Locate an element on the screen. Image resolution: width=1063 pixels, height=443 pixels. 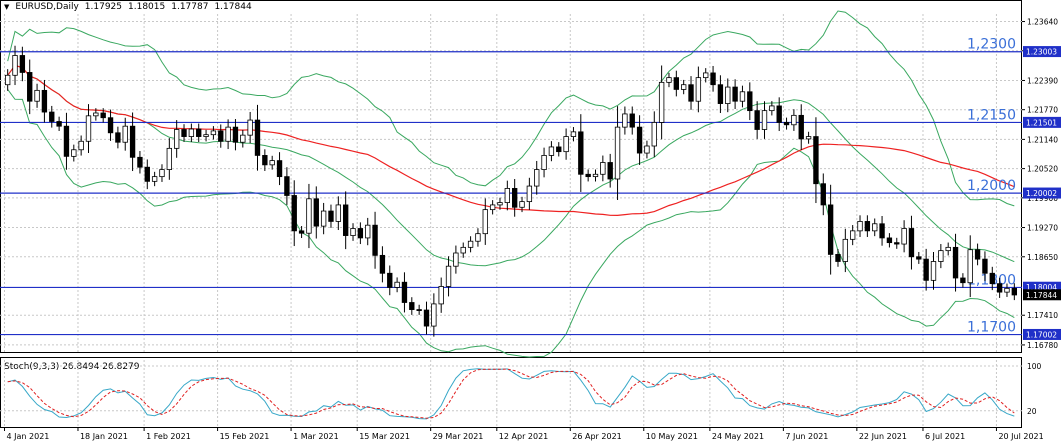
price-label-text: 1.17002 is located at coordinates (1041, 334).